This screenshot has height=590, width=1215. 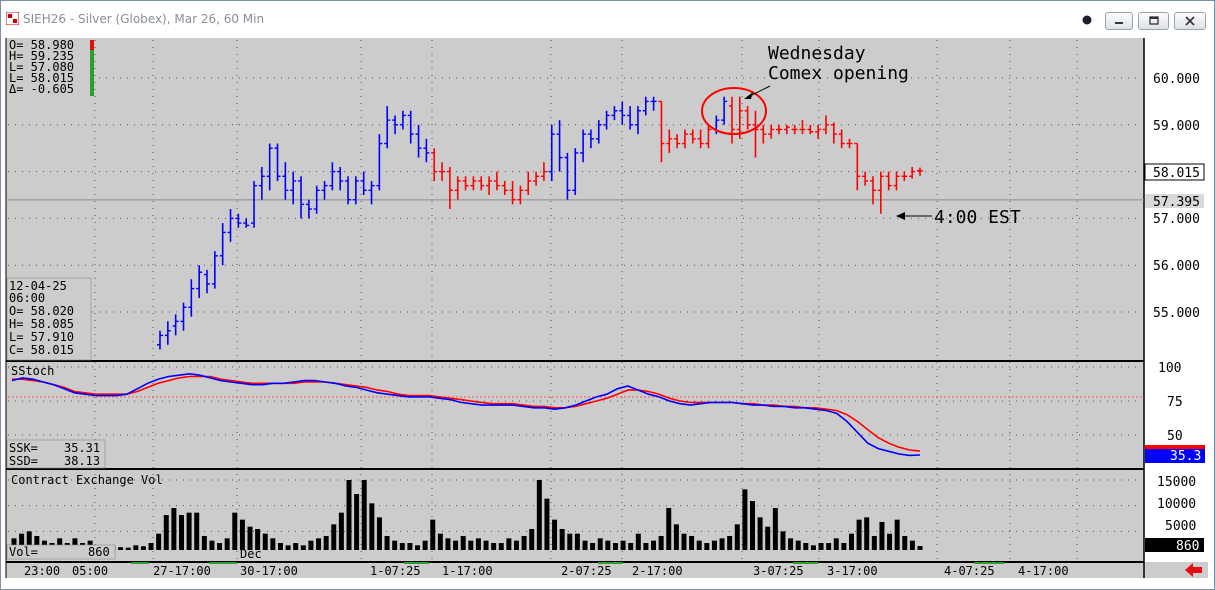 I want to click on annotation-wednesday: Wednesday Comex opening, so click(x=805, y=89).